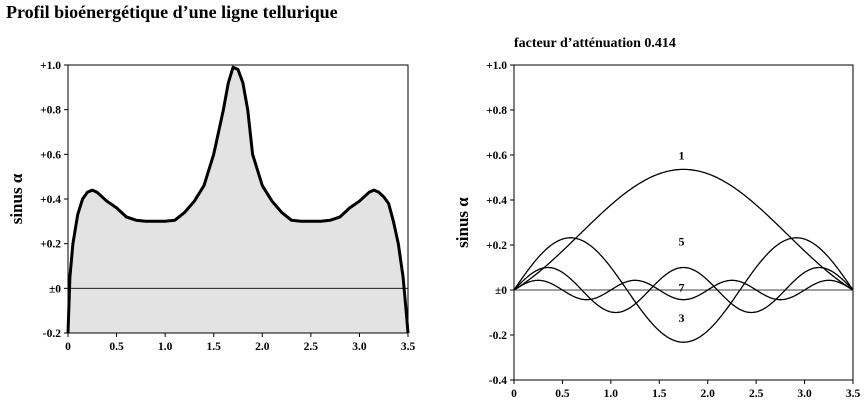  What do you see at coordinates (708, 394) in the screenshot?
I see `chart2-x-tick-label: 2.0` at bounding box center [708, 394].